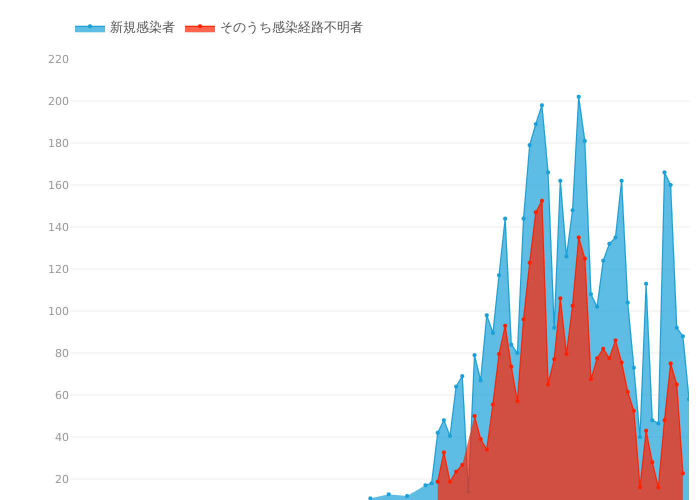 The width and height of the screenshot is (700, 500). Describe the element at coordinates (58, 311) in the screenshot. I see `y-tick-label: 100` at that location.